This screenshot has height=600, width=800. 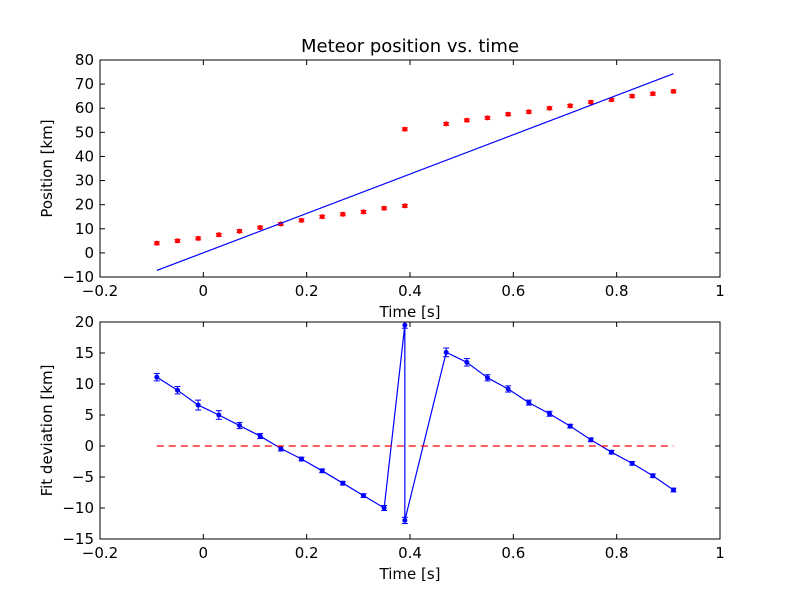 I want to click on y-tick-label: 15, so click(x=84, y=353).